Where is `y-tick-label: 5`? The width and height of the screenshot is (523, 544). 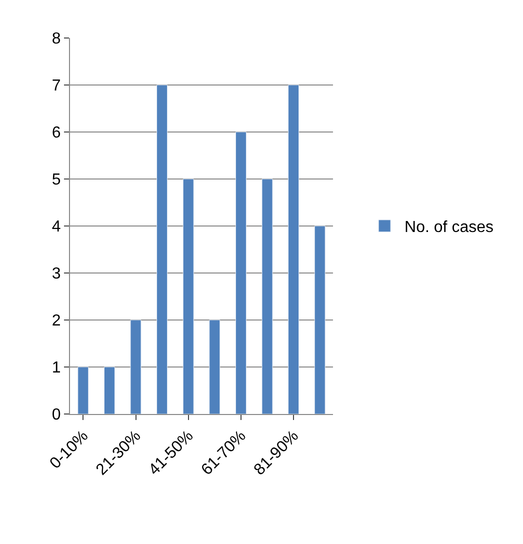
y-tick-label: 5 is located at coordinates (56, 180).